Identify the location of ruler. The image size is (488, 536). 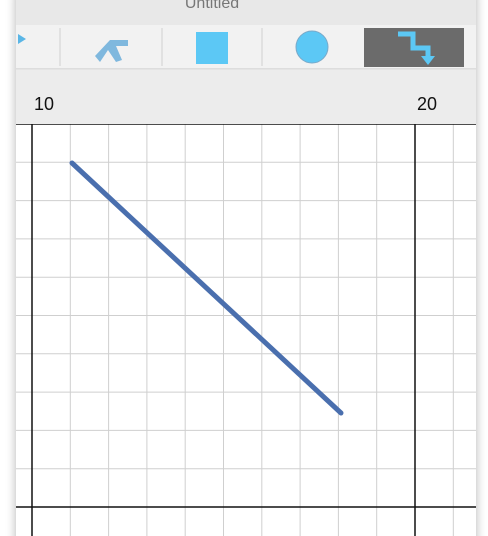
(246, 97).